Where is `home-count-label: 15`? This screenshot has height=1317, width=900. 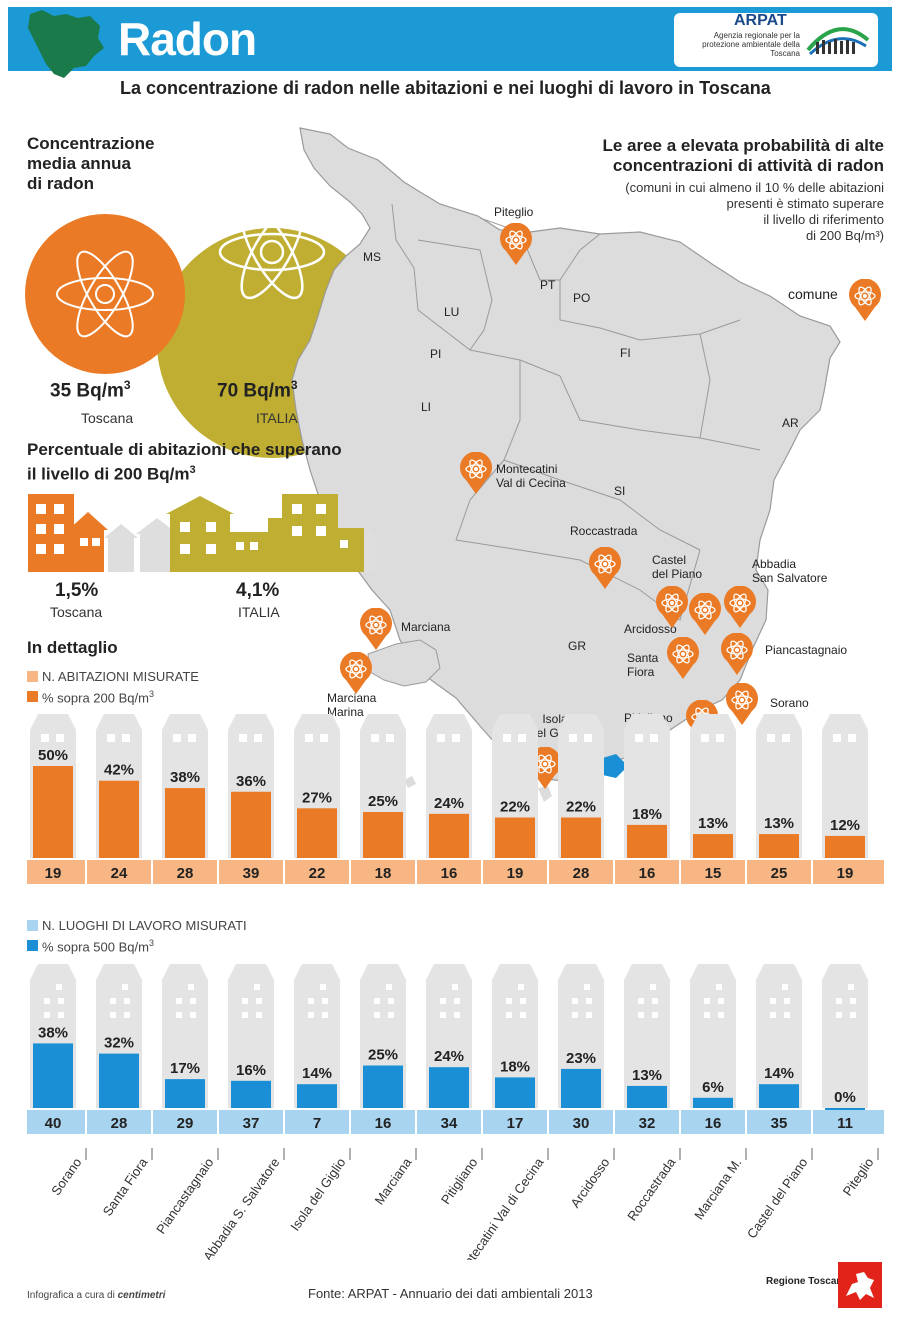
home-count-label: 15 is located at coordinates (713, 873).